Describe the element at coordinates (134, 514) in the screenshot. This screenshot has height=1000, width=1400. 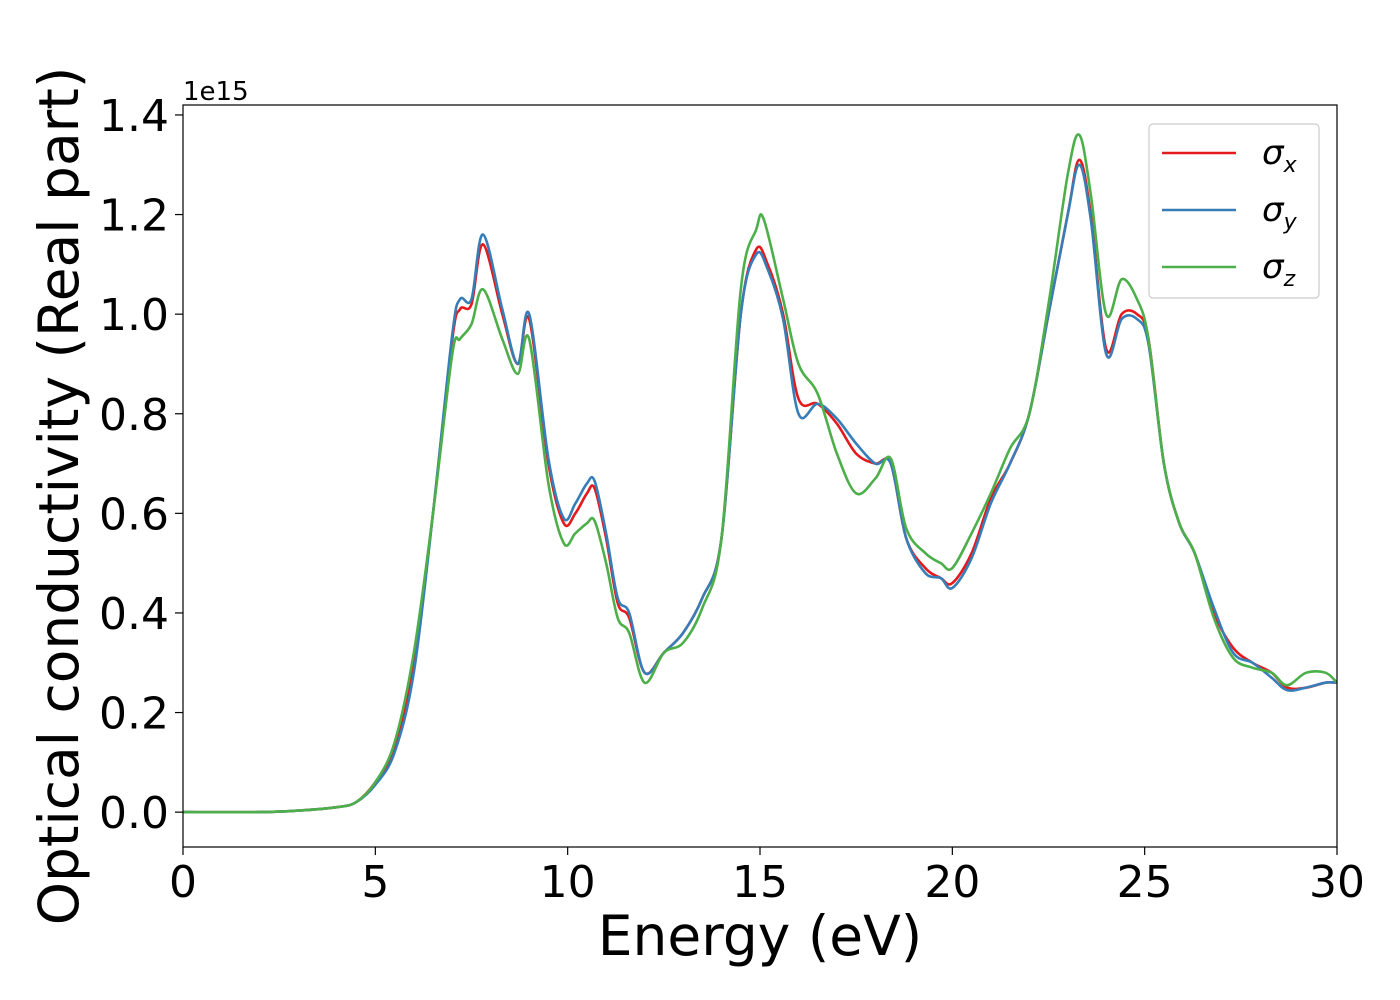
I see `y-tick-label: 0.6` at that location.